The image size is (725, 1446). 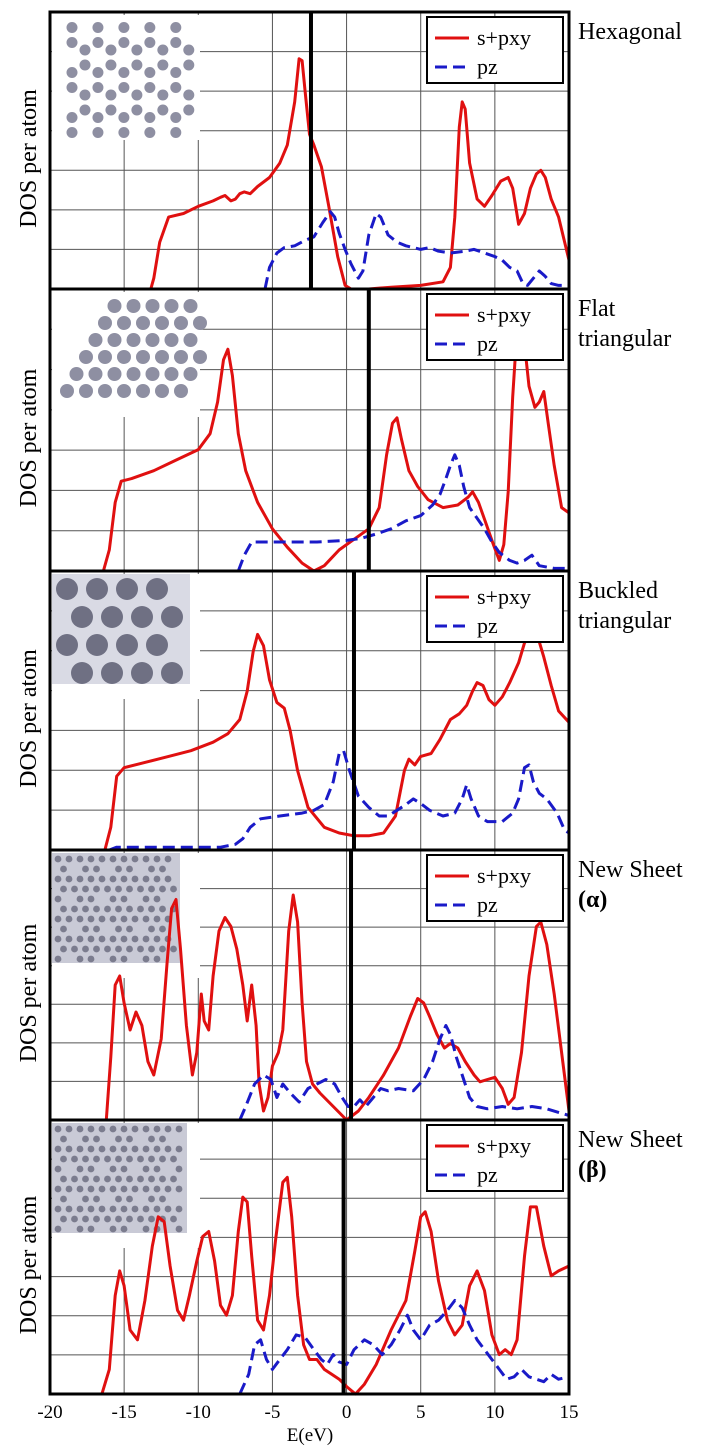 What do you see at coordinates (494, 1412) in the screenshot?
I see `x-tick-label: 10` at bounding box center [494, 1412].